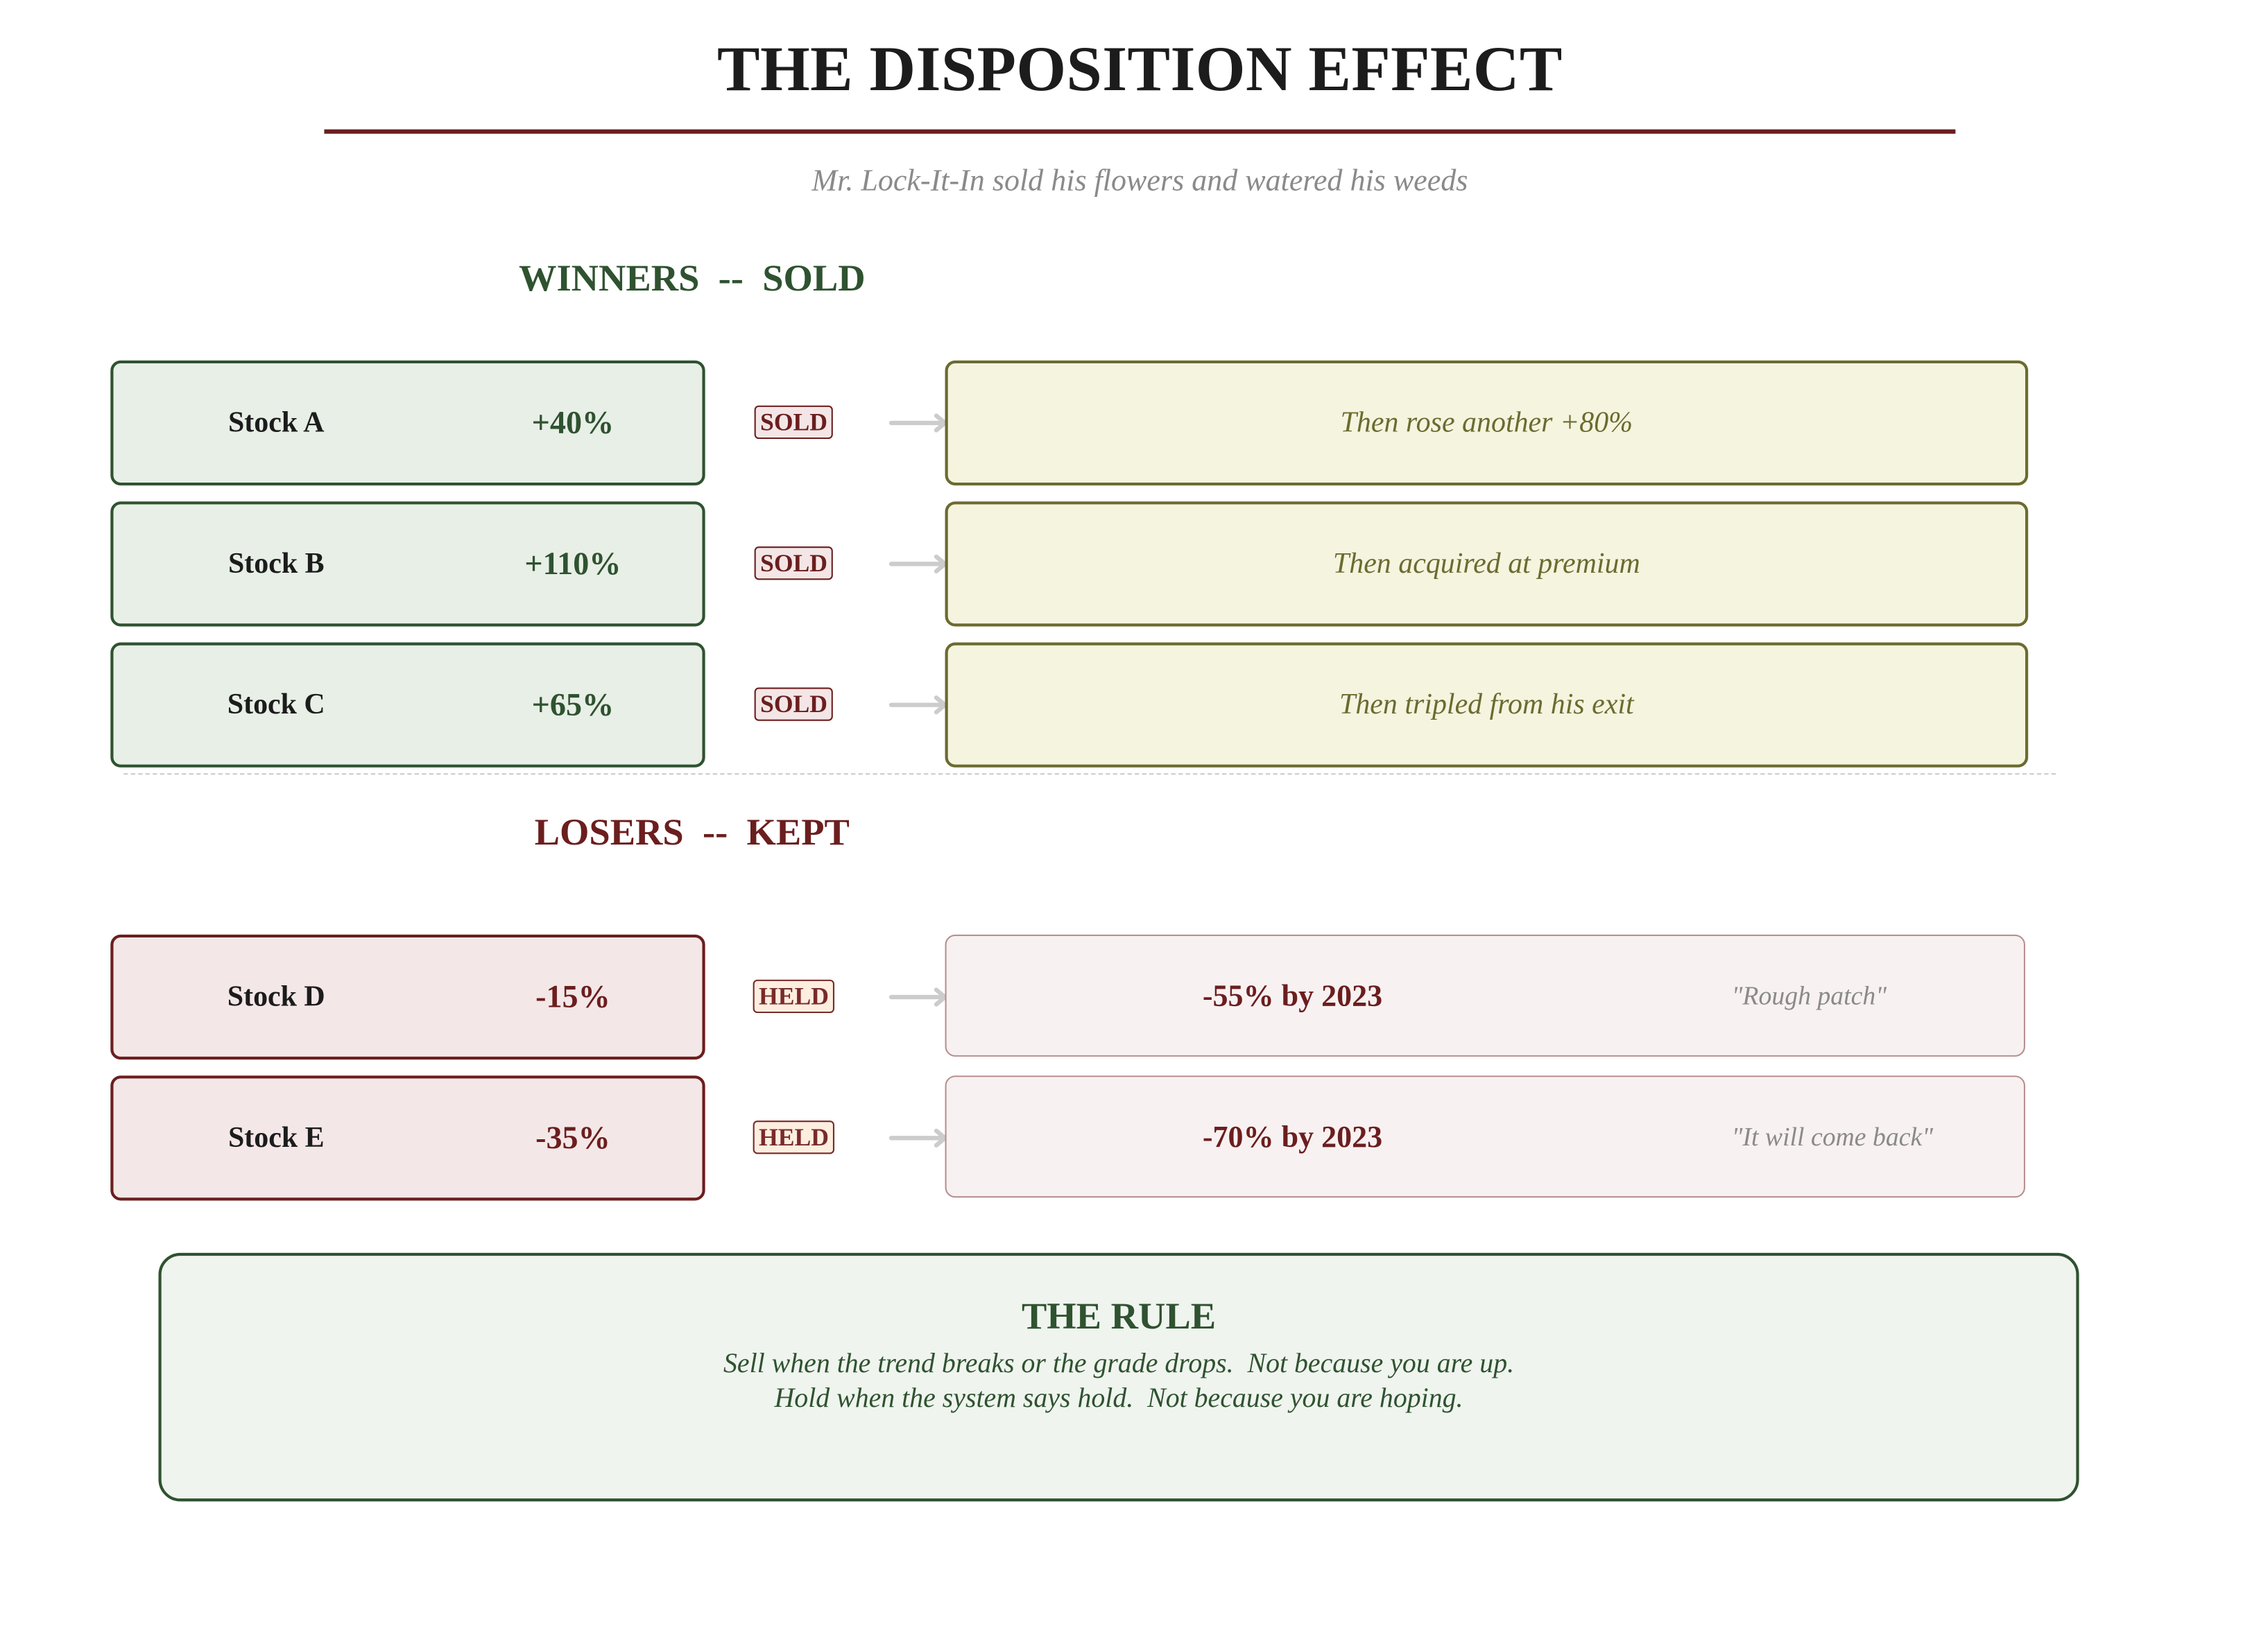  What do you see at coordinates (276, 997) in the screenshot?
I see `stock-name: Stock D` at bounding box center [276, 997].